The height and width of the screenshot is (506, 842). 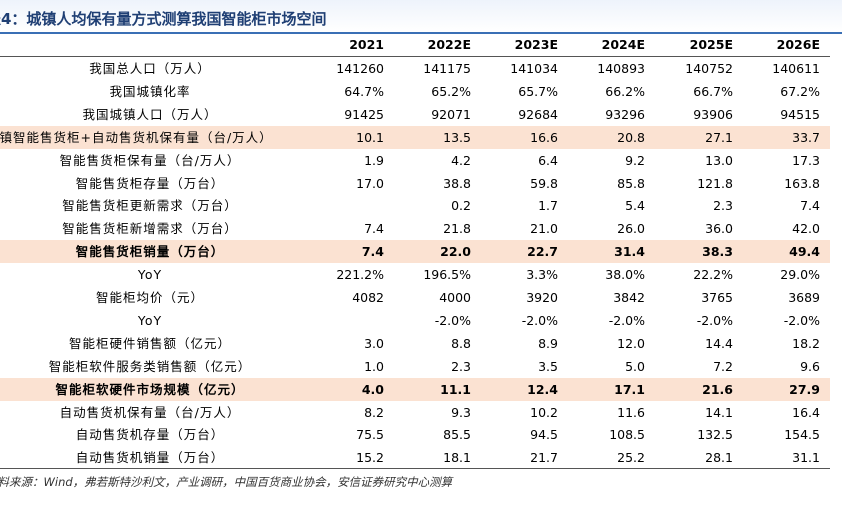 I want to click on row-label: 智能售货柜更新需求（万台）, so click(x=150, y=206).